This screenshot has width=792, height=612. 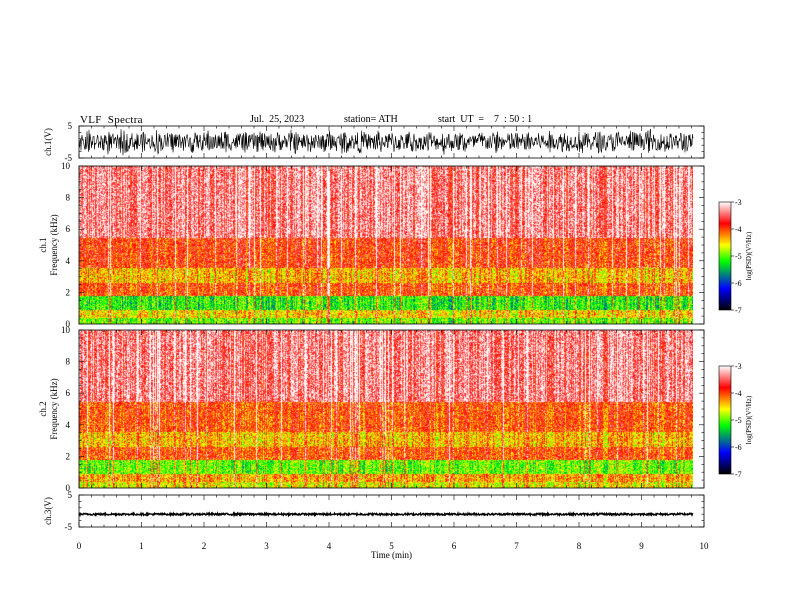 I want to click on station-label: station= ATH, so click(x=371, y=119).